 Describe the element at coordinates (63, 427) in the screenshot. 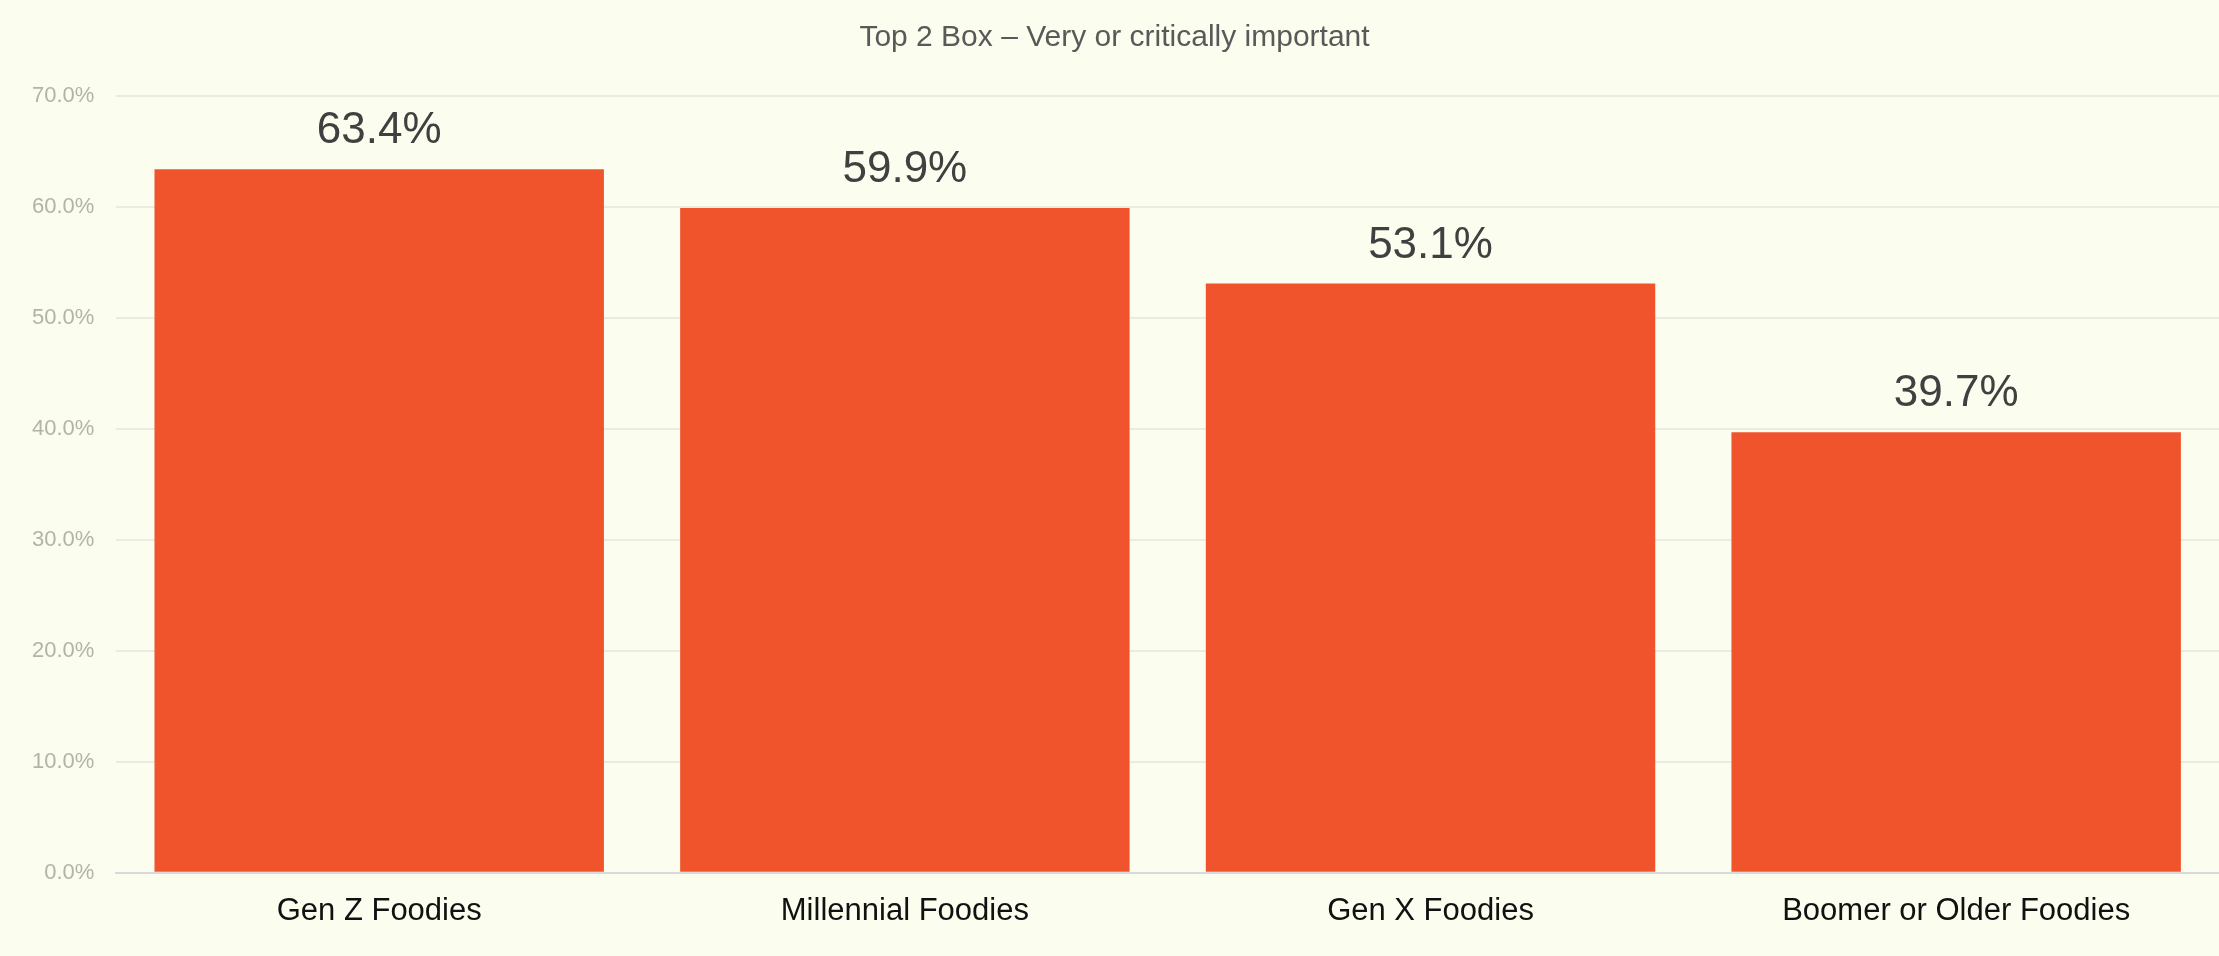

I see `y-tick-label: 40.0%` at that location.